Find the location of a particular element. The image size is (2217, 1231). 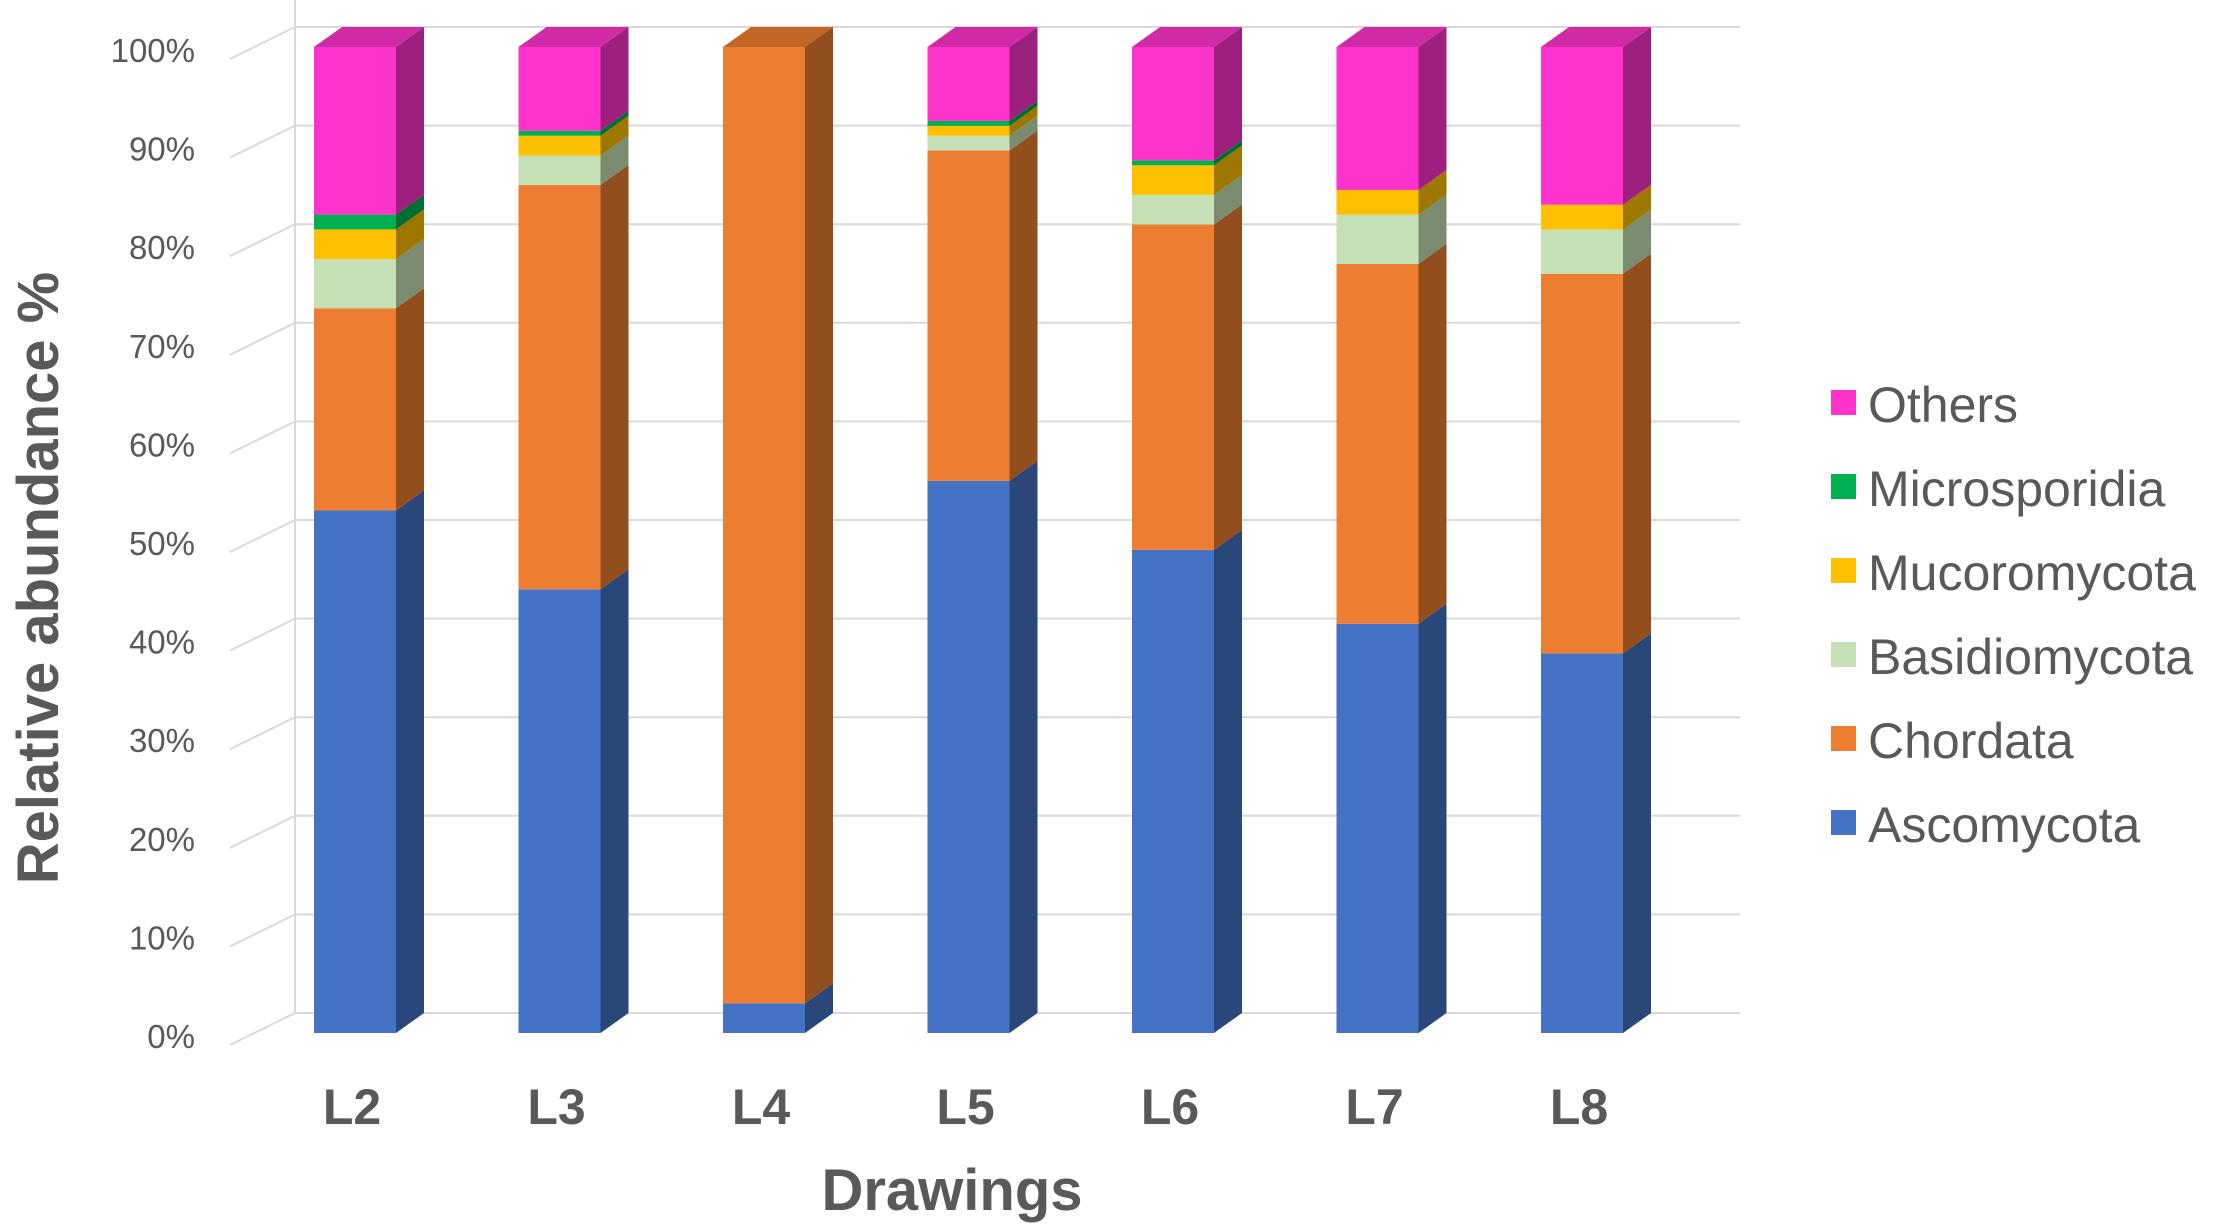

y-tick-label: 70% is located at coordinates (162, 346).